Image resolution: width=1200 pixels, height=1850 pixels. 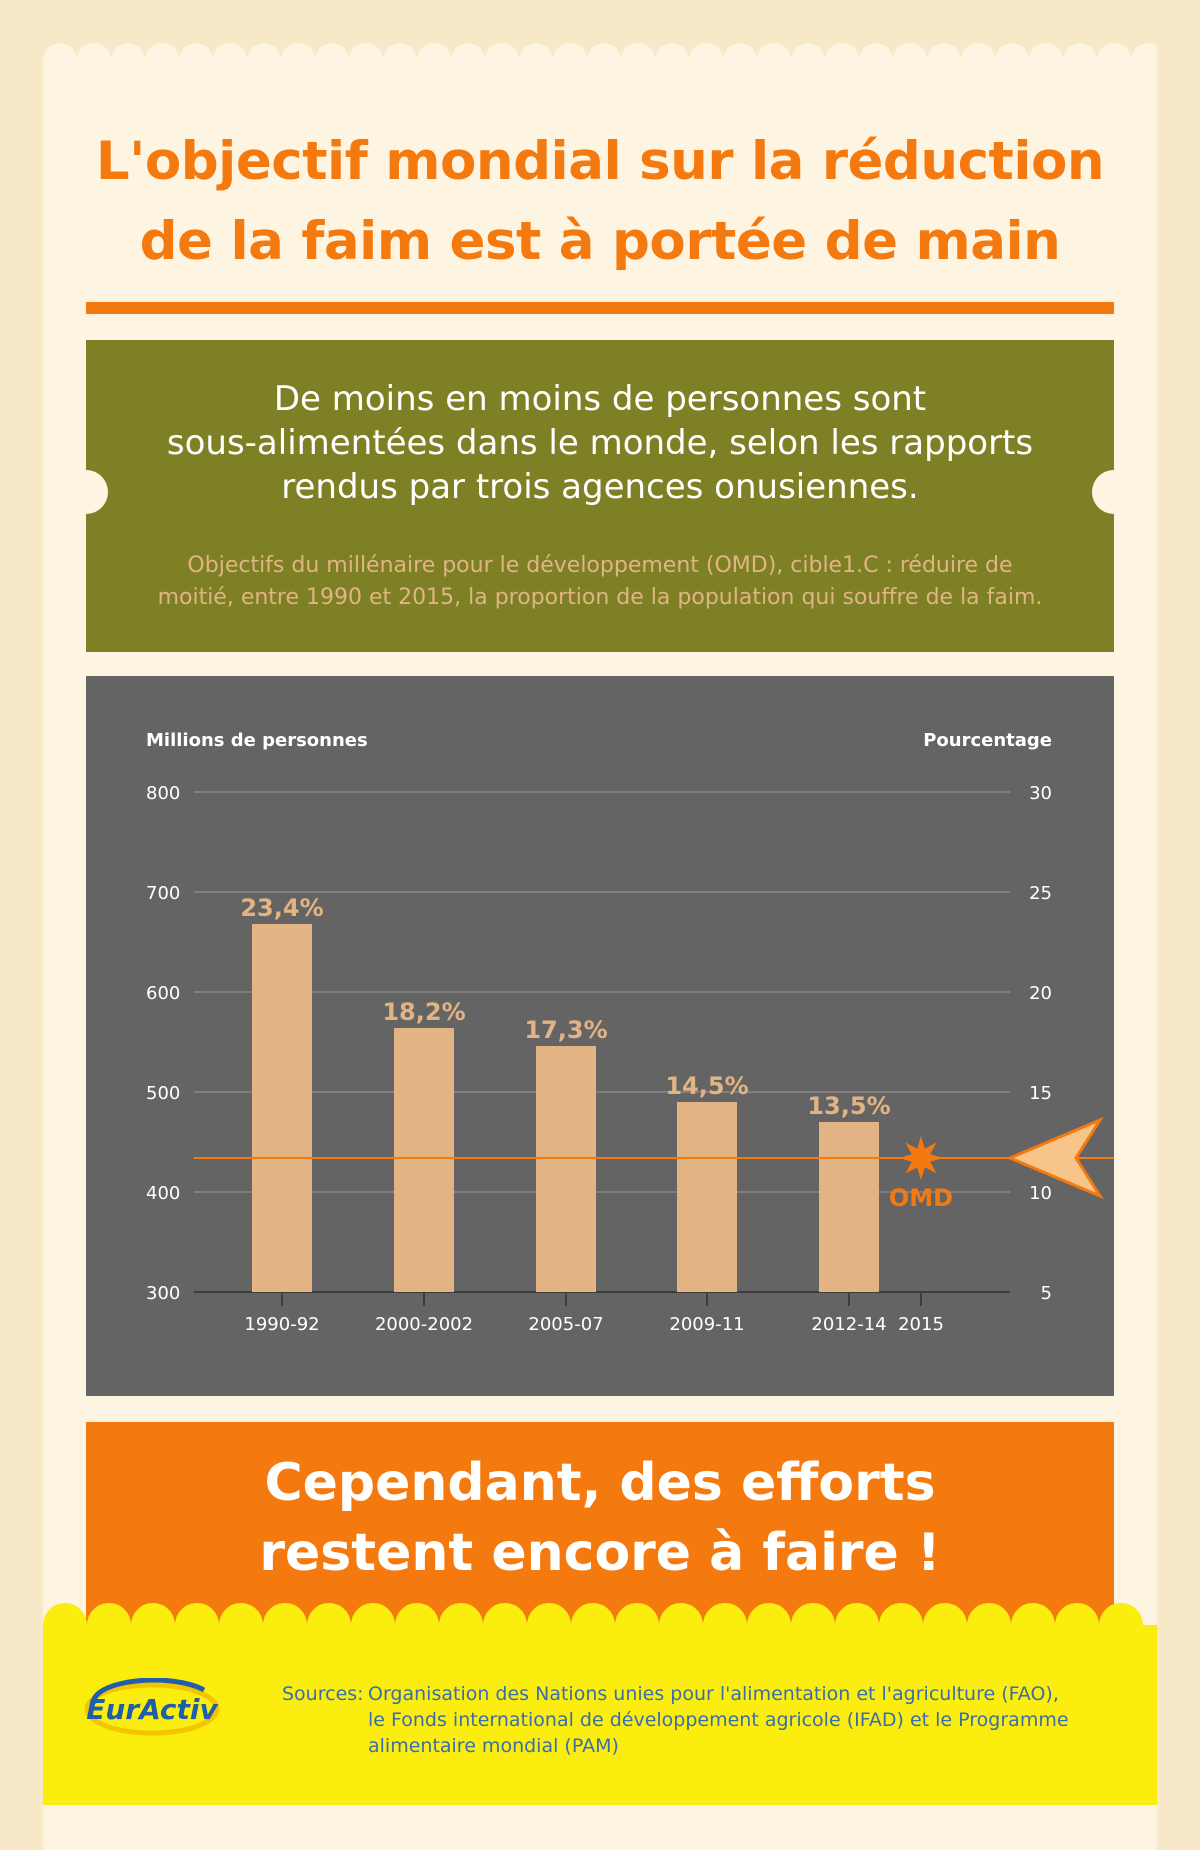 What do you see at coordinates (921, 1158) in the screenshot?
I see `omd-star-icon` at bounding box center [921, 1158].